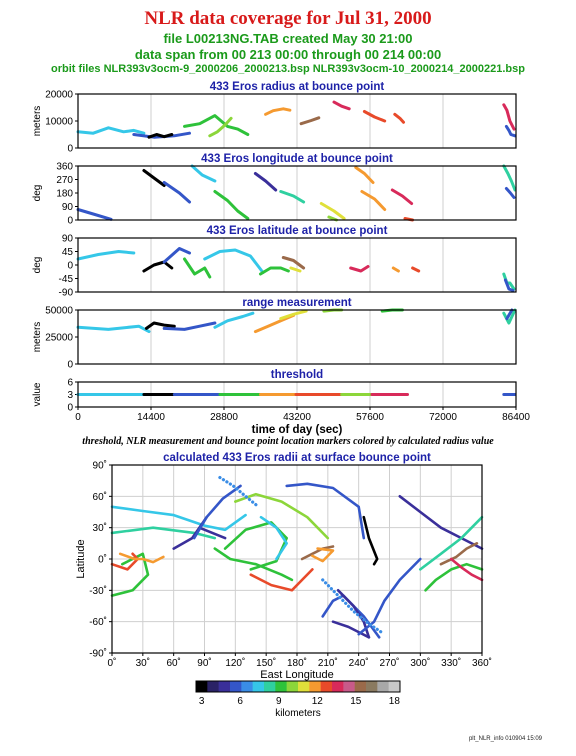 The height and width of the screenshot is (756, 576). Describe the element at coordinates (297, 159) in the screenshot. I see `panel-title: 433 Eros longitude at bounce point` at that location.